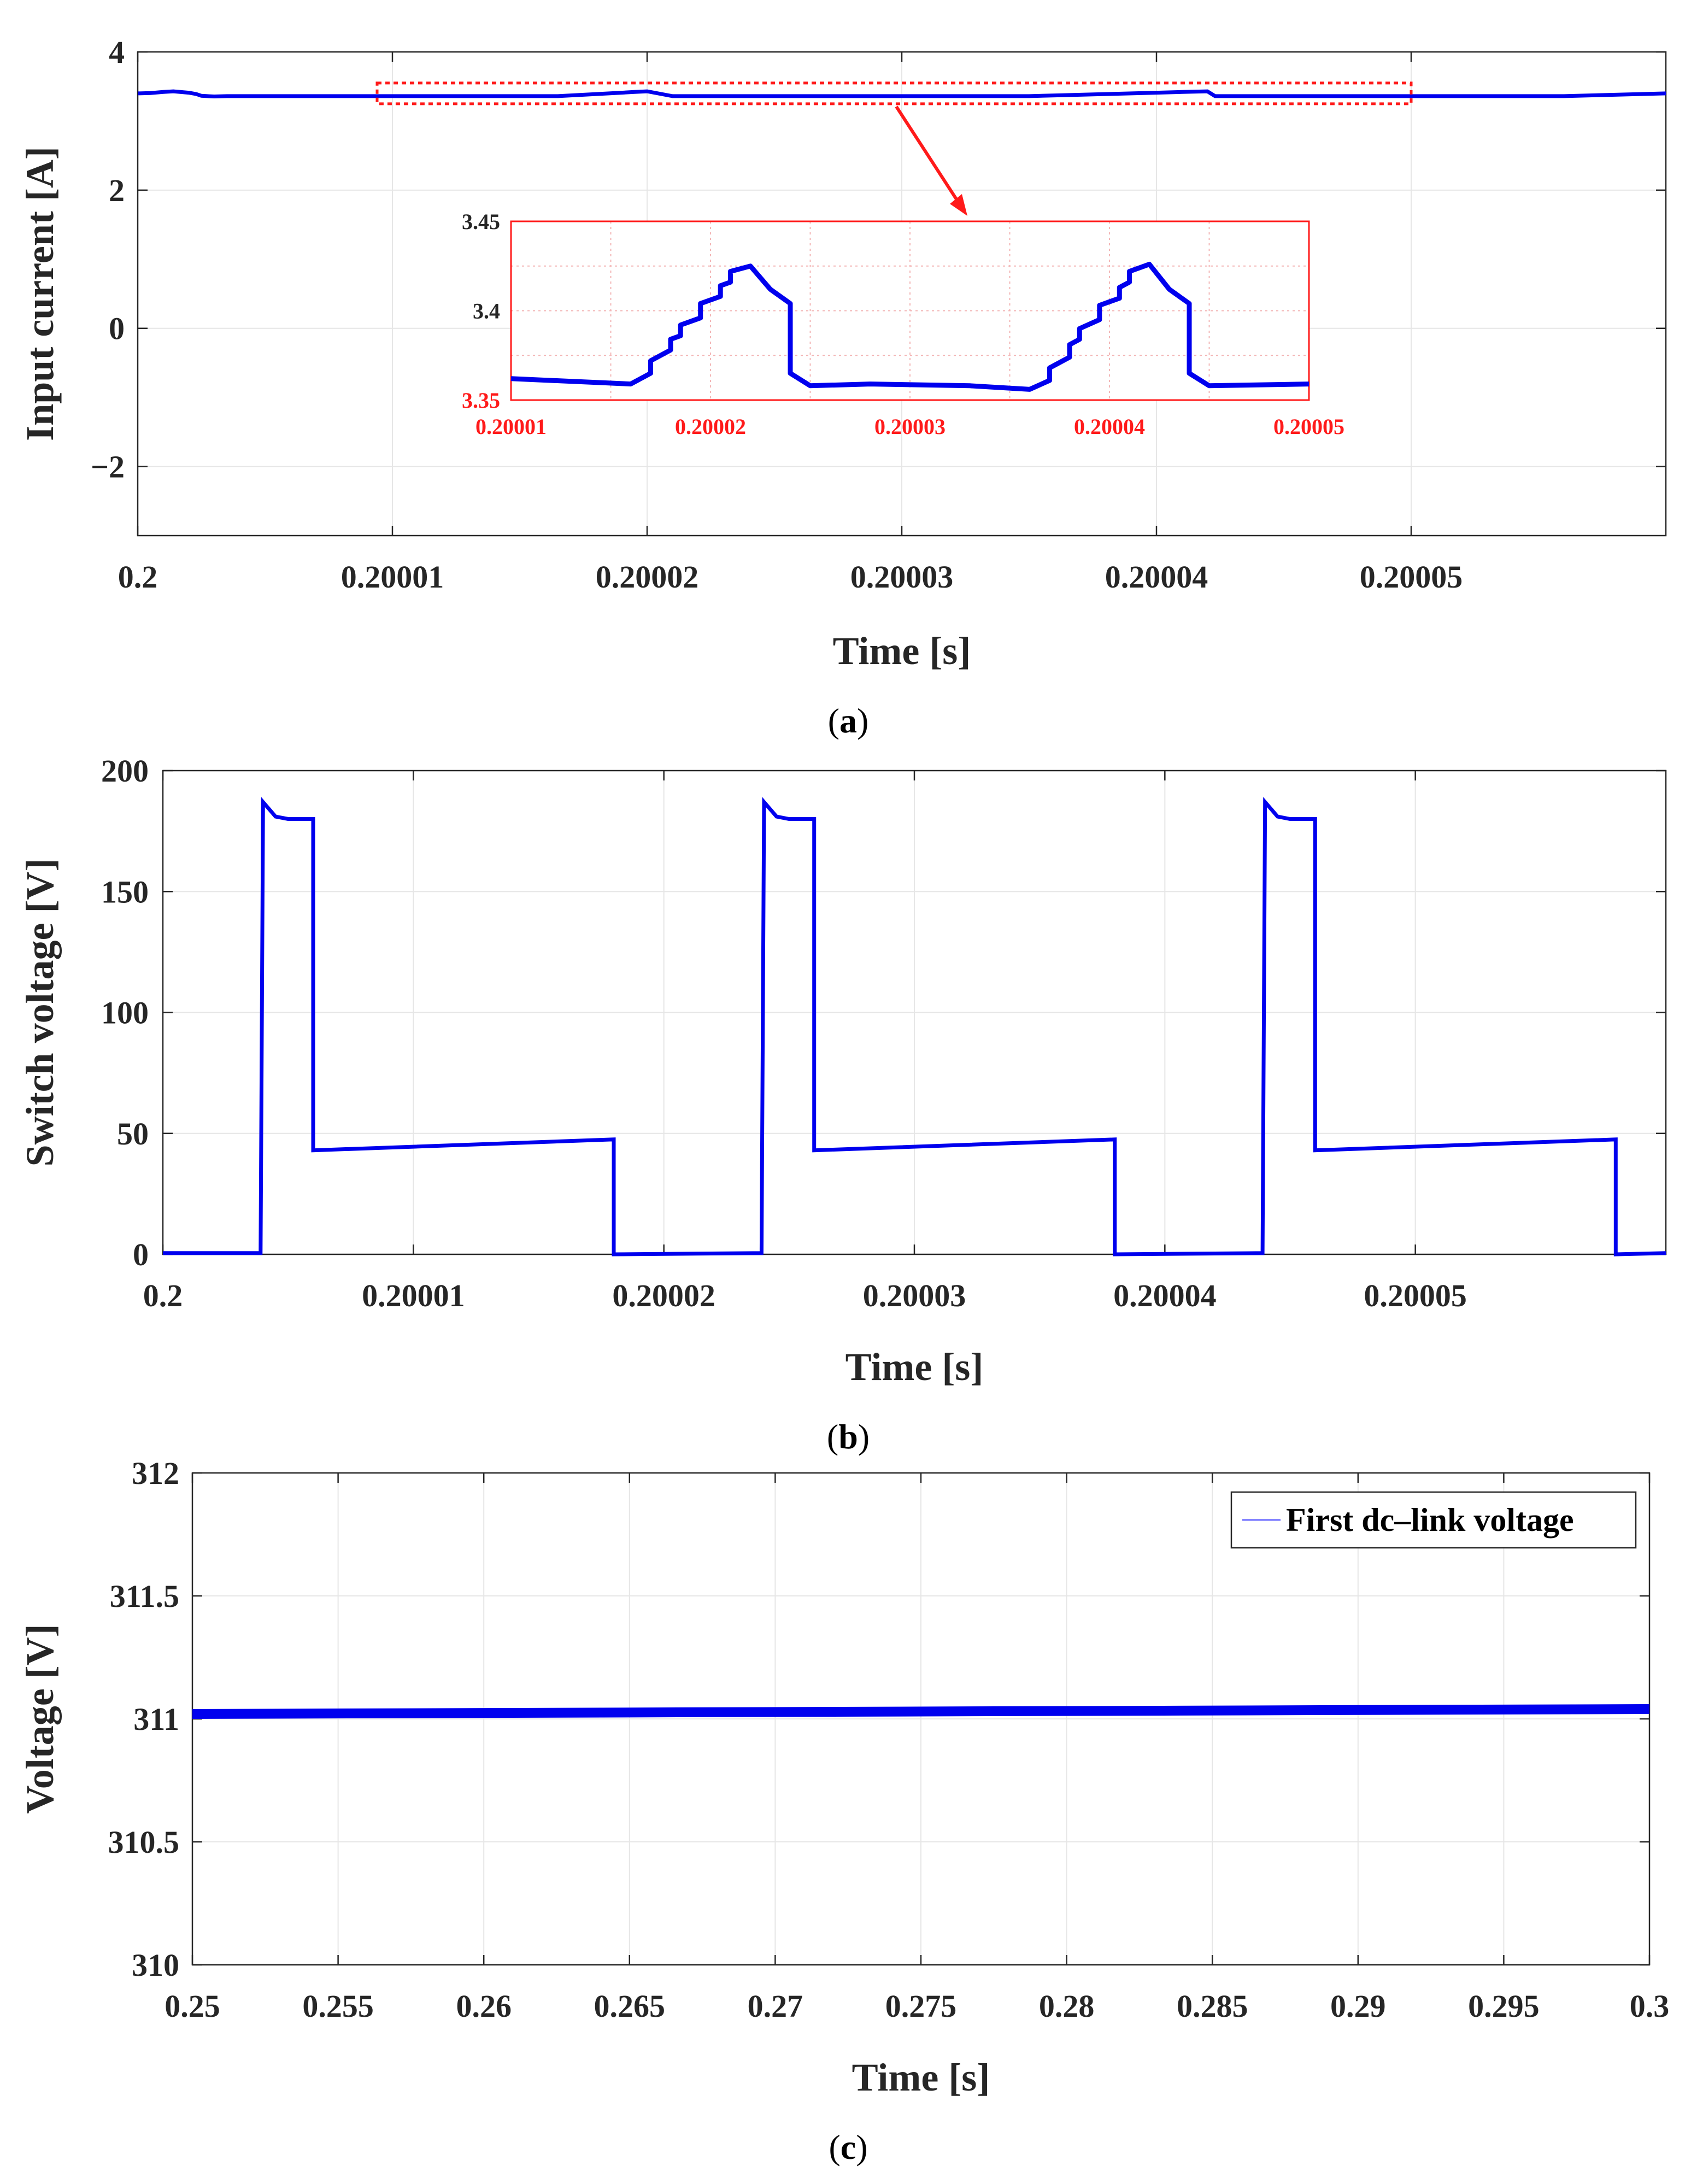  Describe the element at coordinates (133, 1134) in the screenshot. I see `y-tick-label: 50` at that location.